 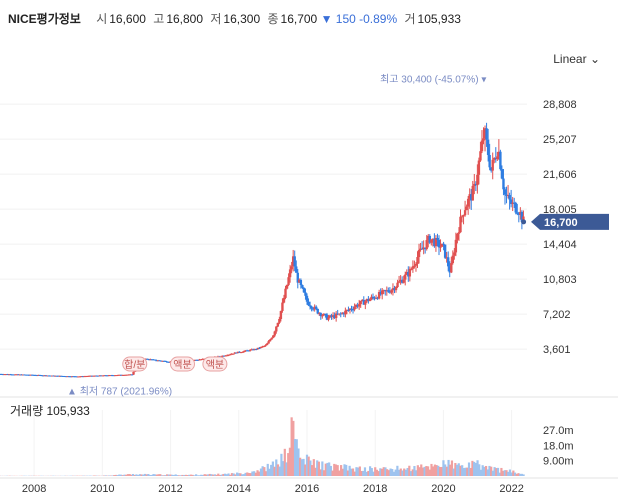 What do you see at coordinates (576, 59) in the screenshot?
I see `scale-dropdown: Linear ⌄` at bounding box center [576, 59].